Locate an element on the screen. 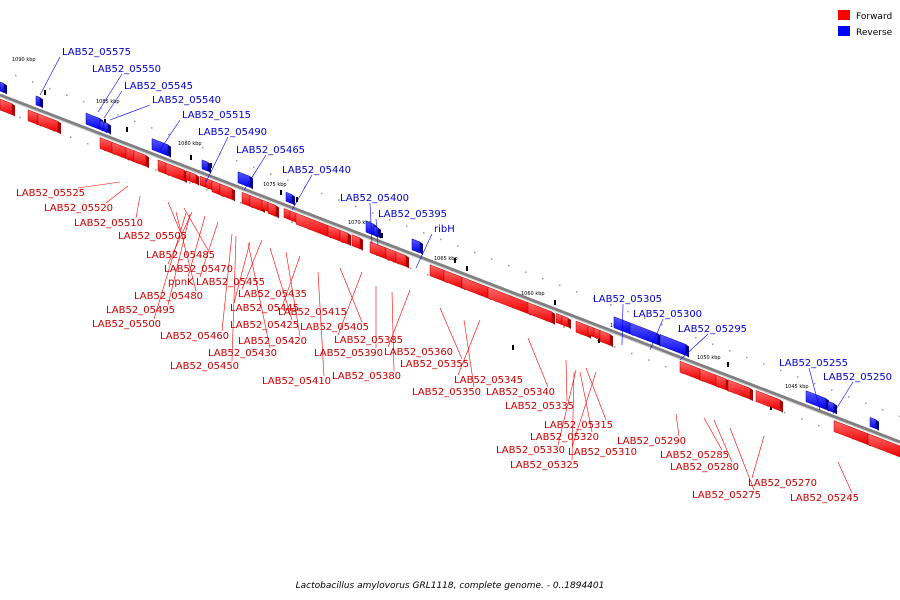  forward-gene-label: LAB52_05320 is located at coordinates (564, 437).